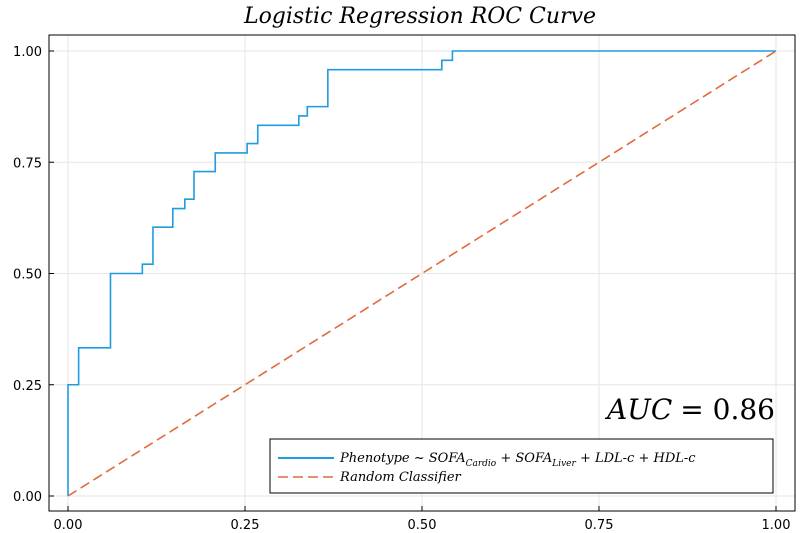  I want to click on auc-annotation: AUC = 0.86, so click(689, 409).